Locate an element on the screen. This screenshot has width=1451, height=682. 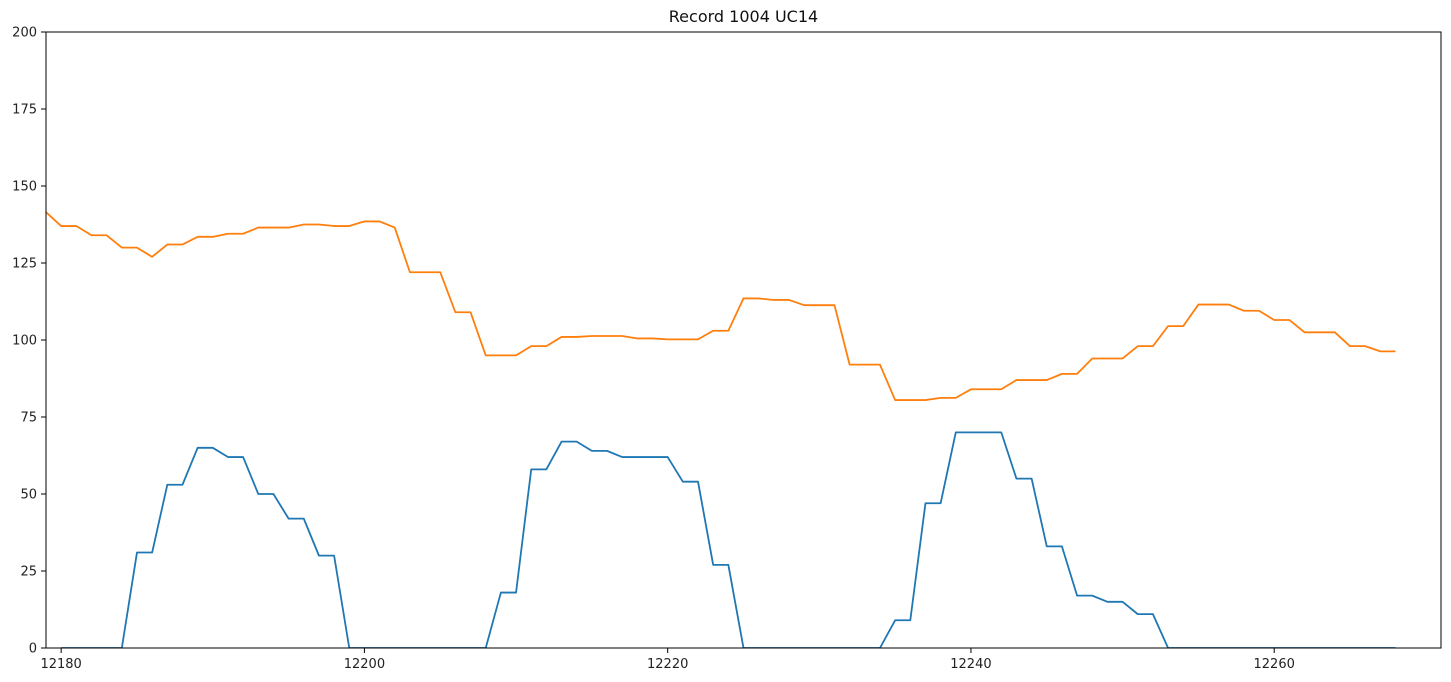
y-tick-label: 200 is located at coordinates (24, 33).